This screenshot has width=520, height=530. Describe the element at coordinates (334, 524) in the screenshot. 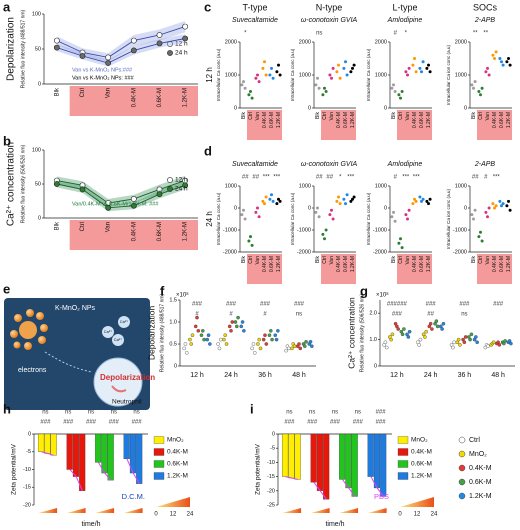

I see `x-axis-label: time/h` at that location.